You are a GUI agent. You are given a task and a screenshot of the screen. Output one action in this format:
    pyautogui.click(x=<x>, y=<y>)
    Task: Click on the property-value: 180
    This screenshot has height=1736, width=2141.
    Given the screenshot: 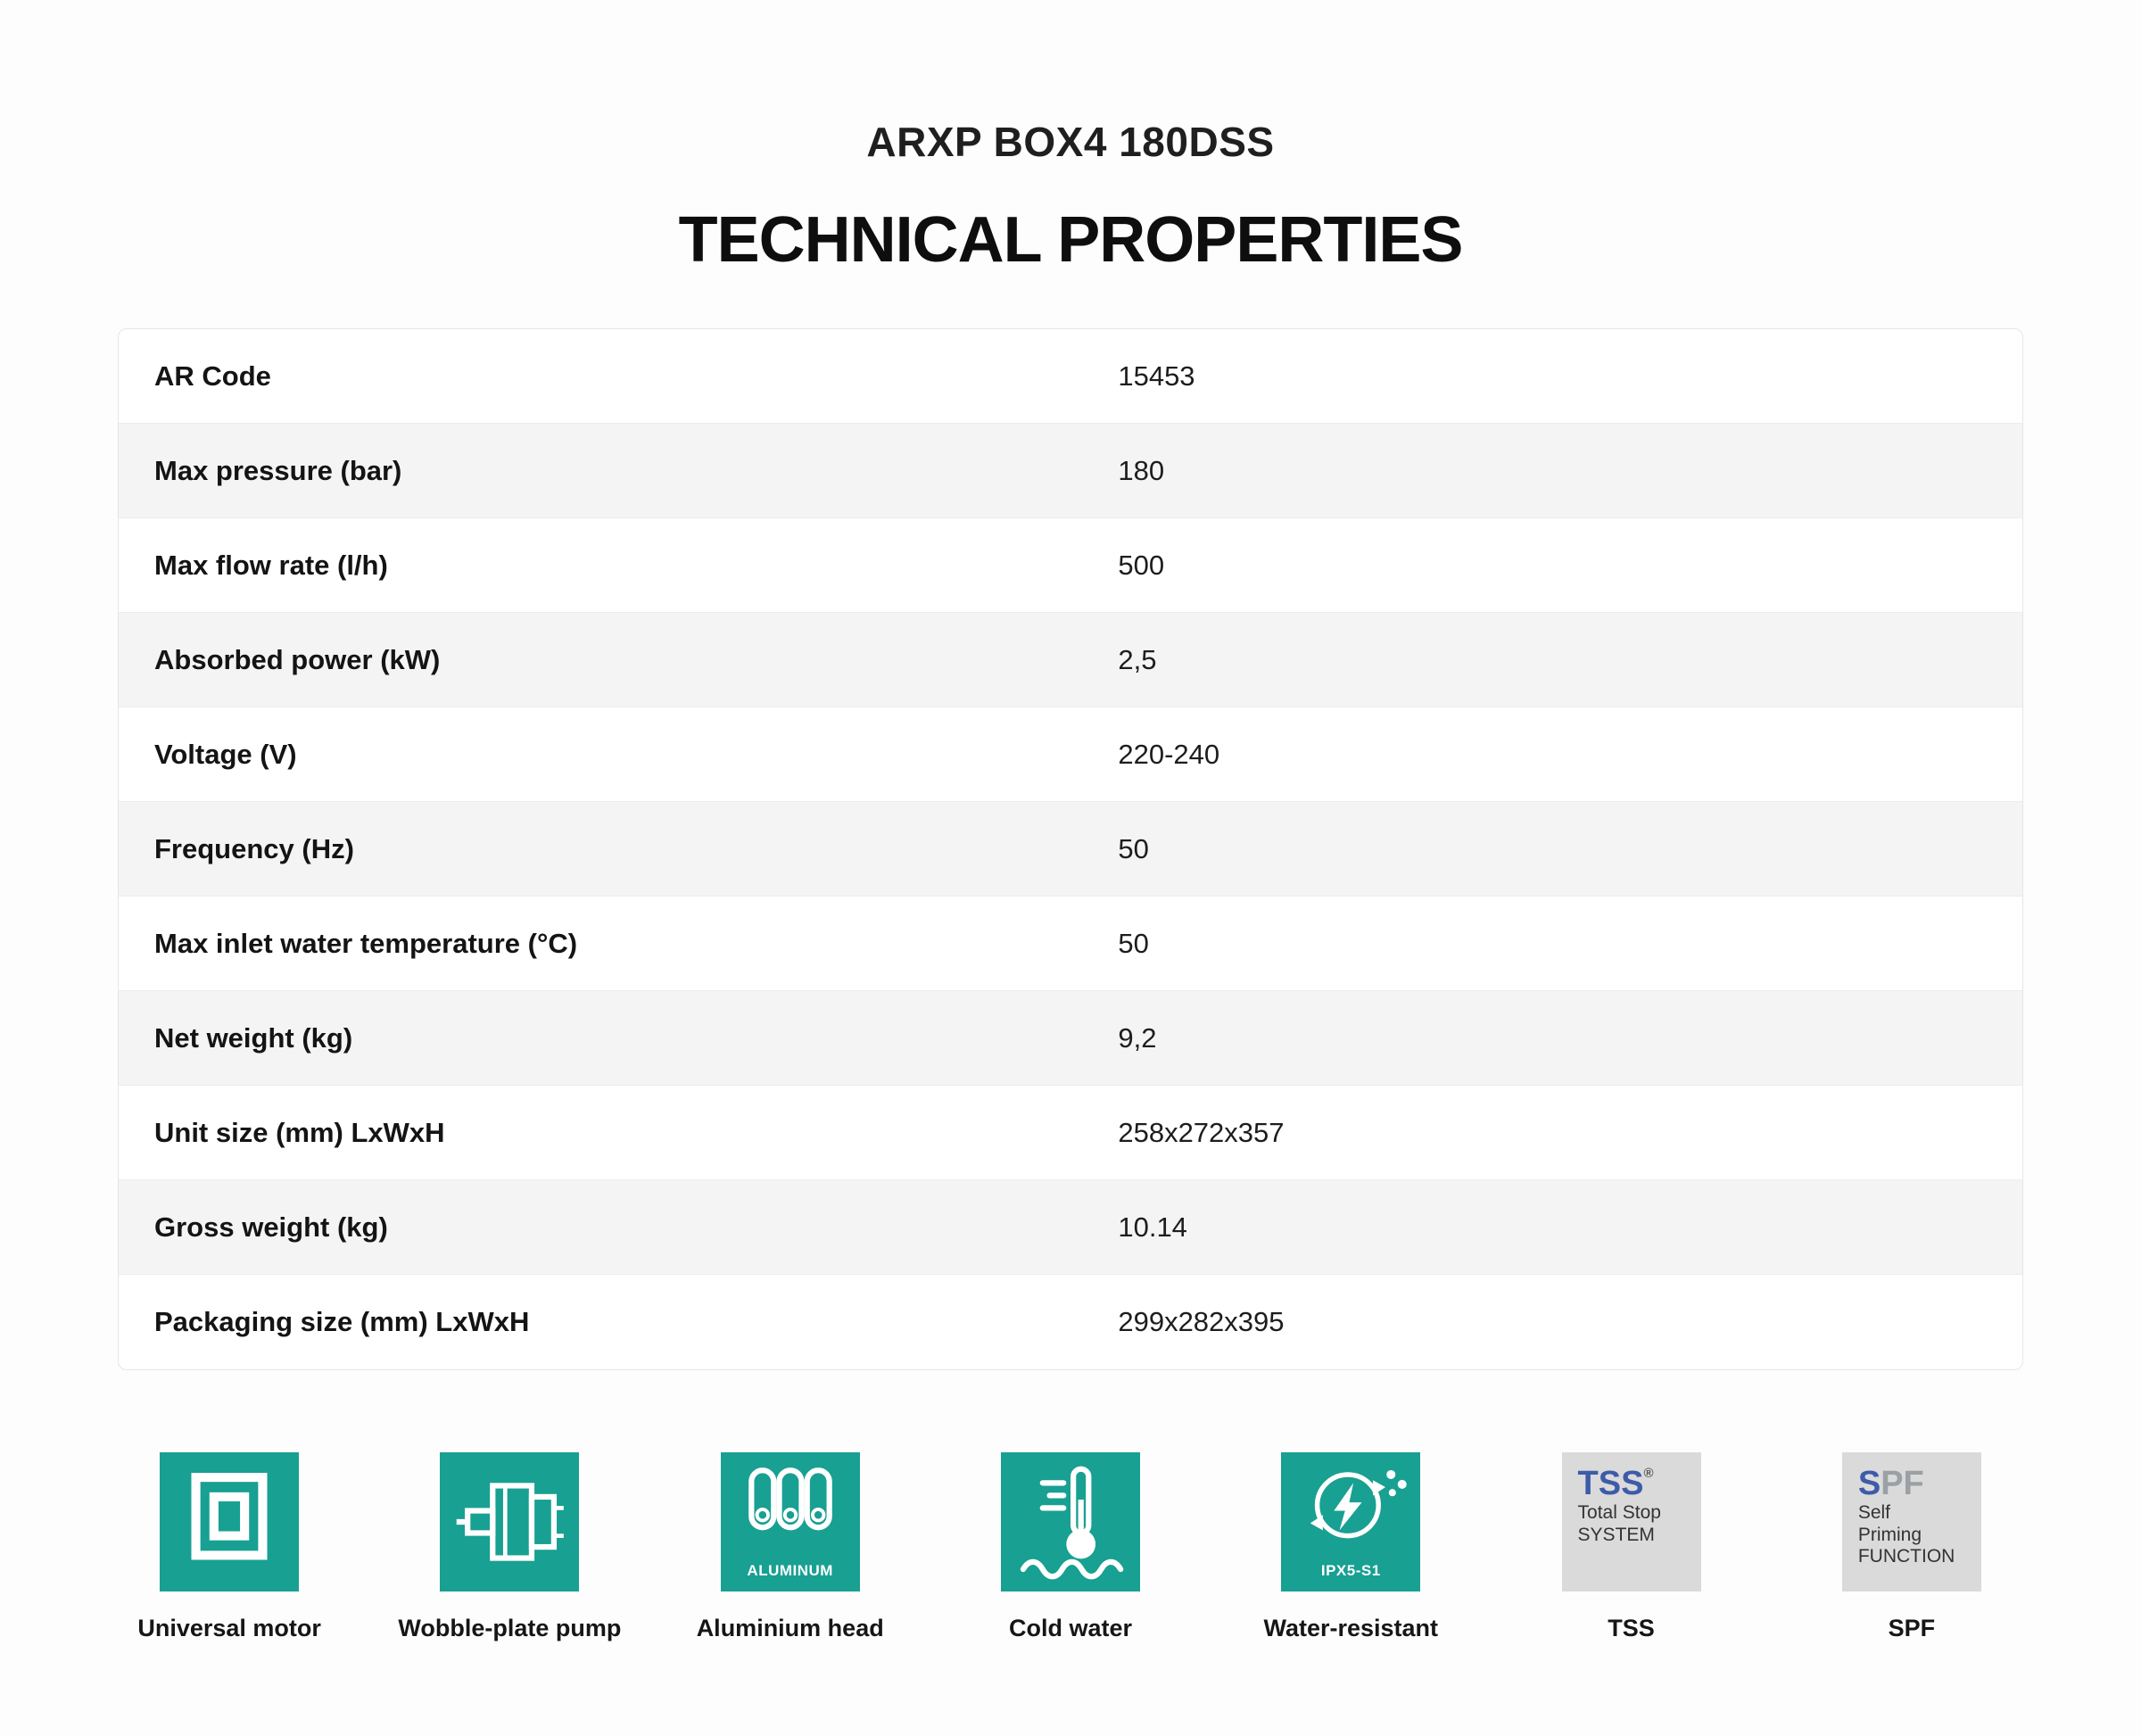 What is the action you would take?
    pyautogui.click(x=1141, y=470)
    